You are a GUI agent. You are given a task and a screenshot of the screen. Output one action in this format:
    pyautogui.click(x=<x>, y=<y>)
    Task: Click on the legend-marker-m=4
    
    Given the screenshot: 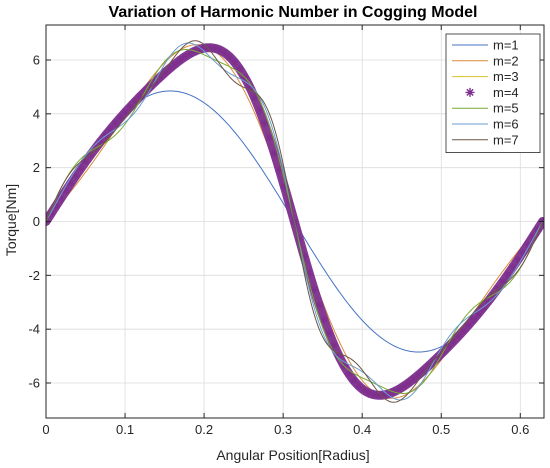 What is the action you would take?
    pyautogui.click(x=470, y=92)
    